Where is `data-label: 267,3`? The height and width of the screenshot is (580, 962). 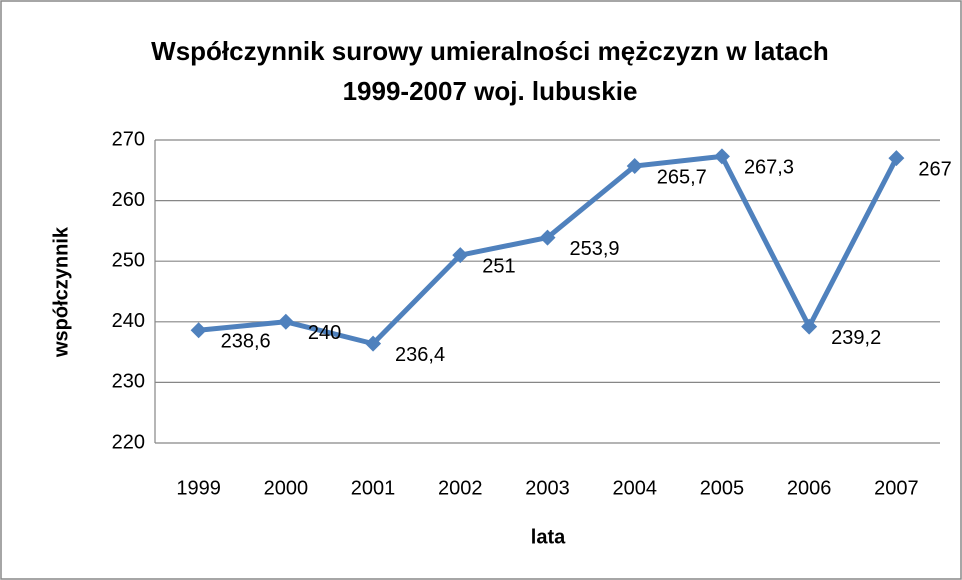
data-label: 267,3 is located at coordinates (769, 168).